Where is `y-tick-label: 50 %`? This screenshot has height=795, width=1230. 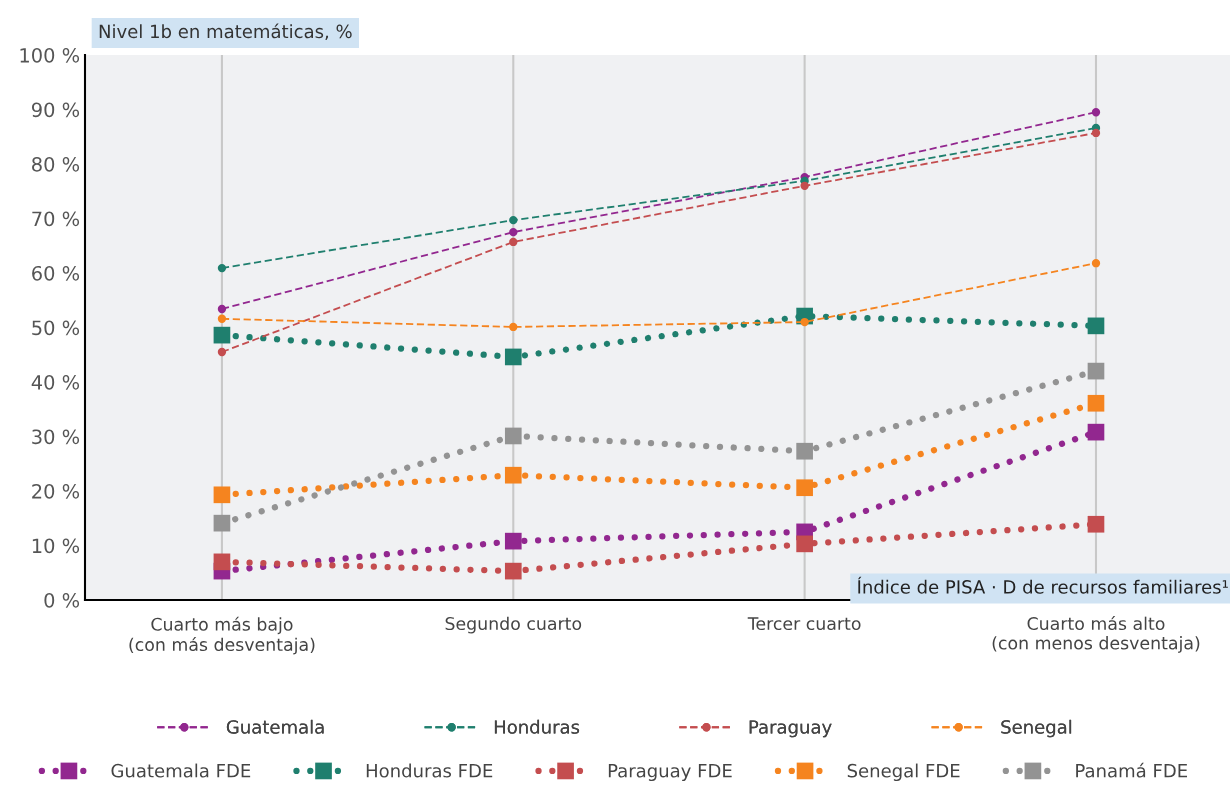 y-tick-label: 50 % is located at coordinates (56, 328).